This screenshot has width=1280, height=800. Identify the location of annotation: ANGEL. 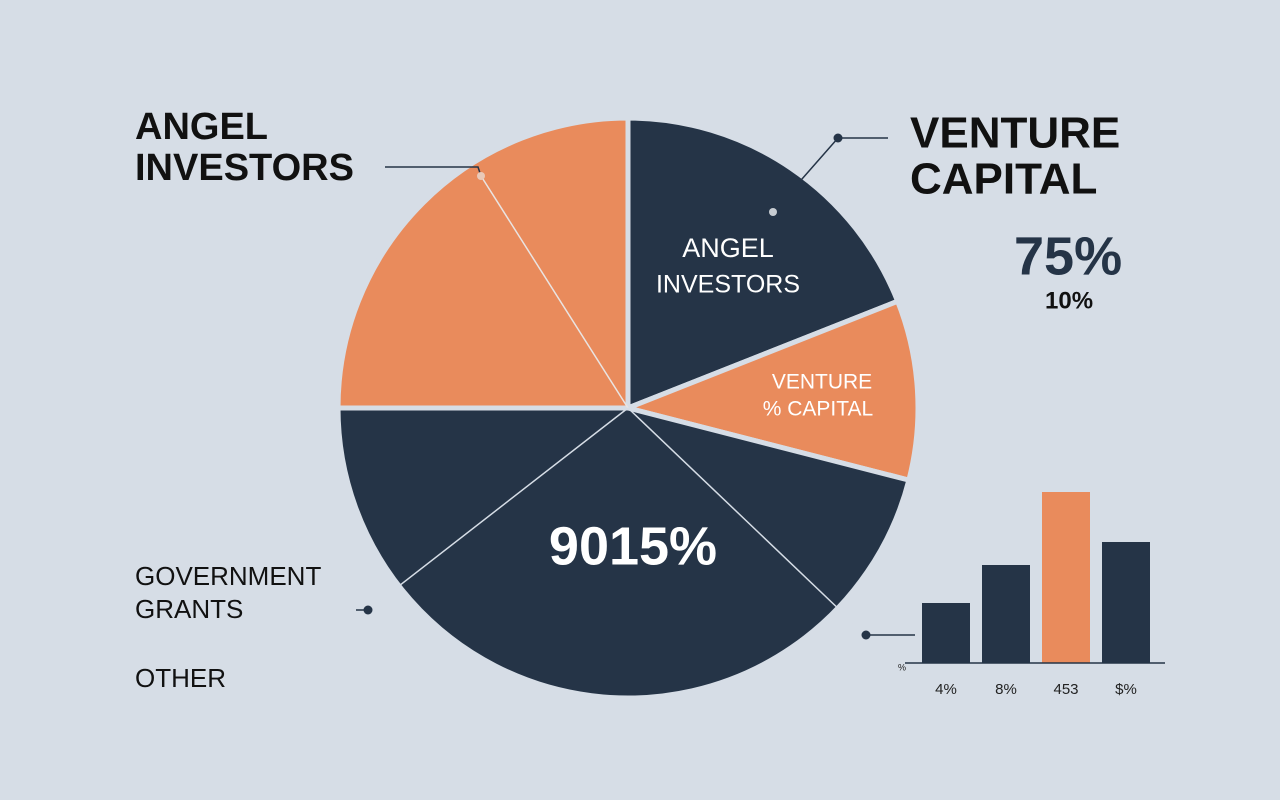
(201, 127).